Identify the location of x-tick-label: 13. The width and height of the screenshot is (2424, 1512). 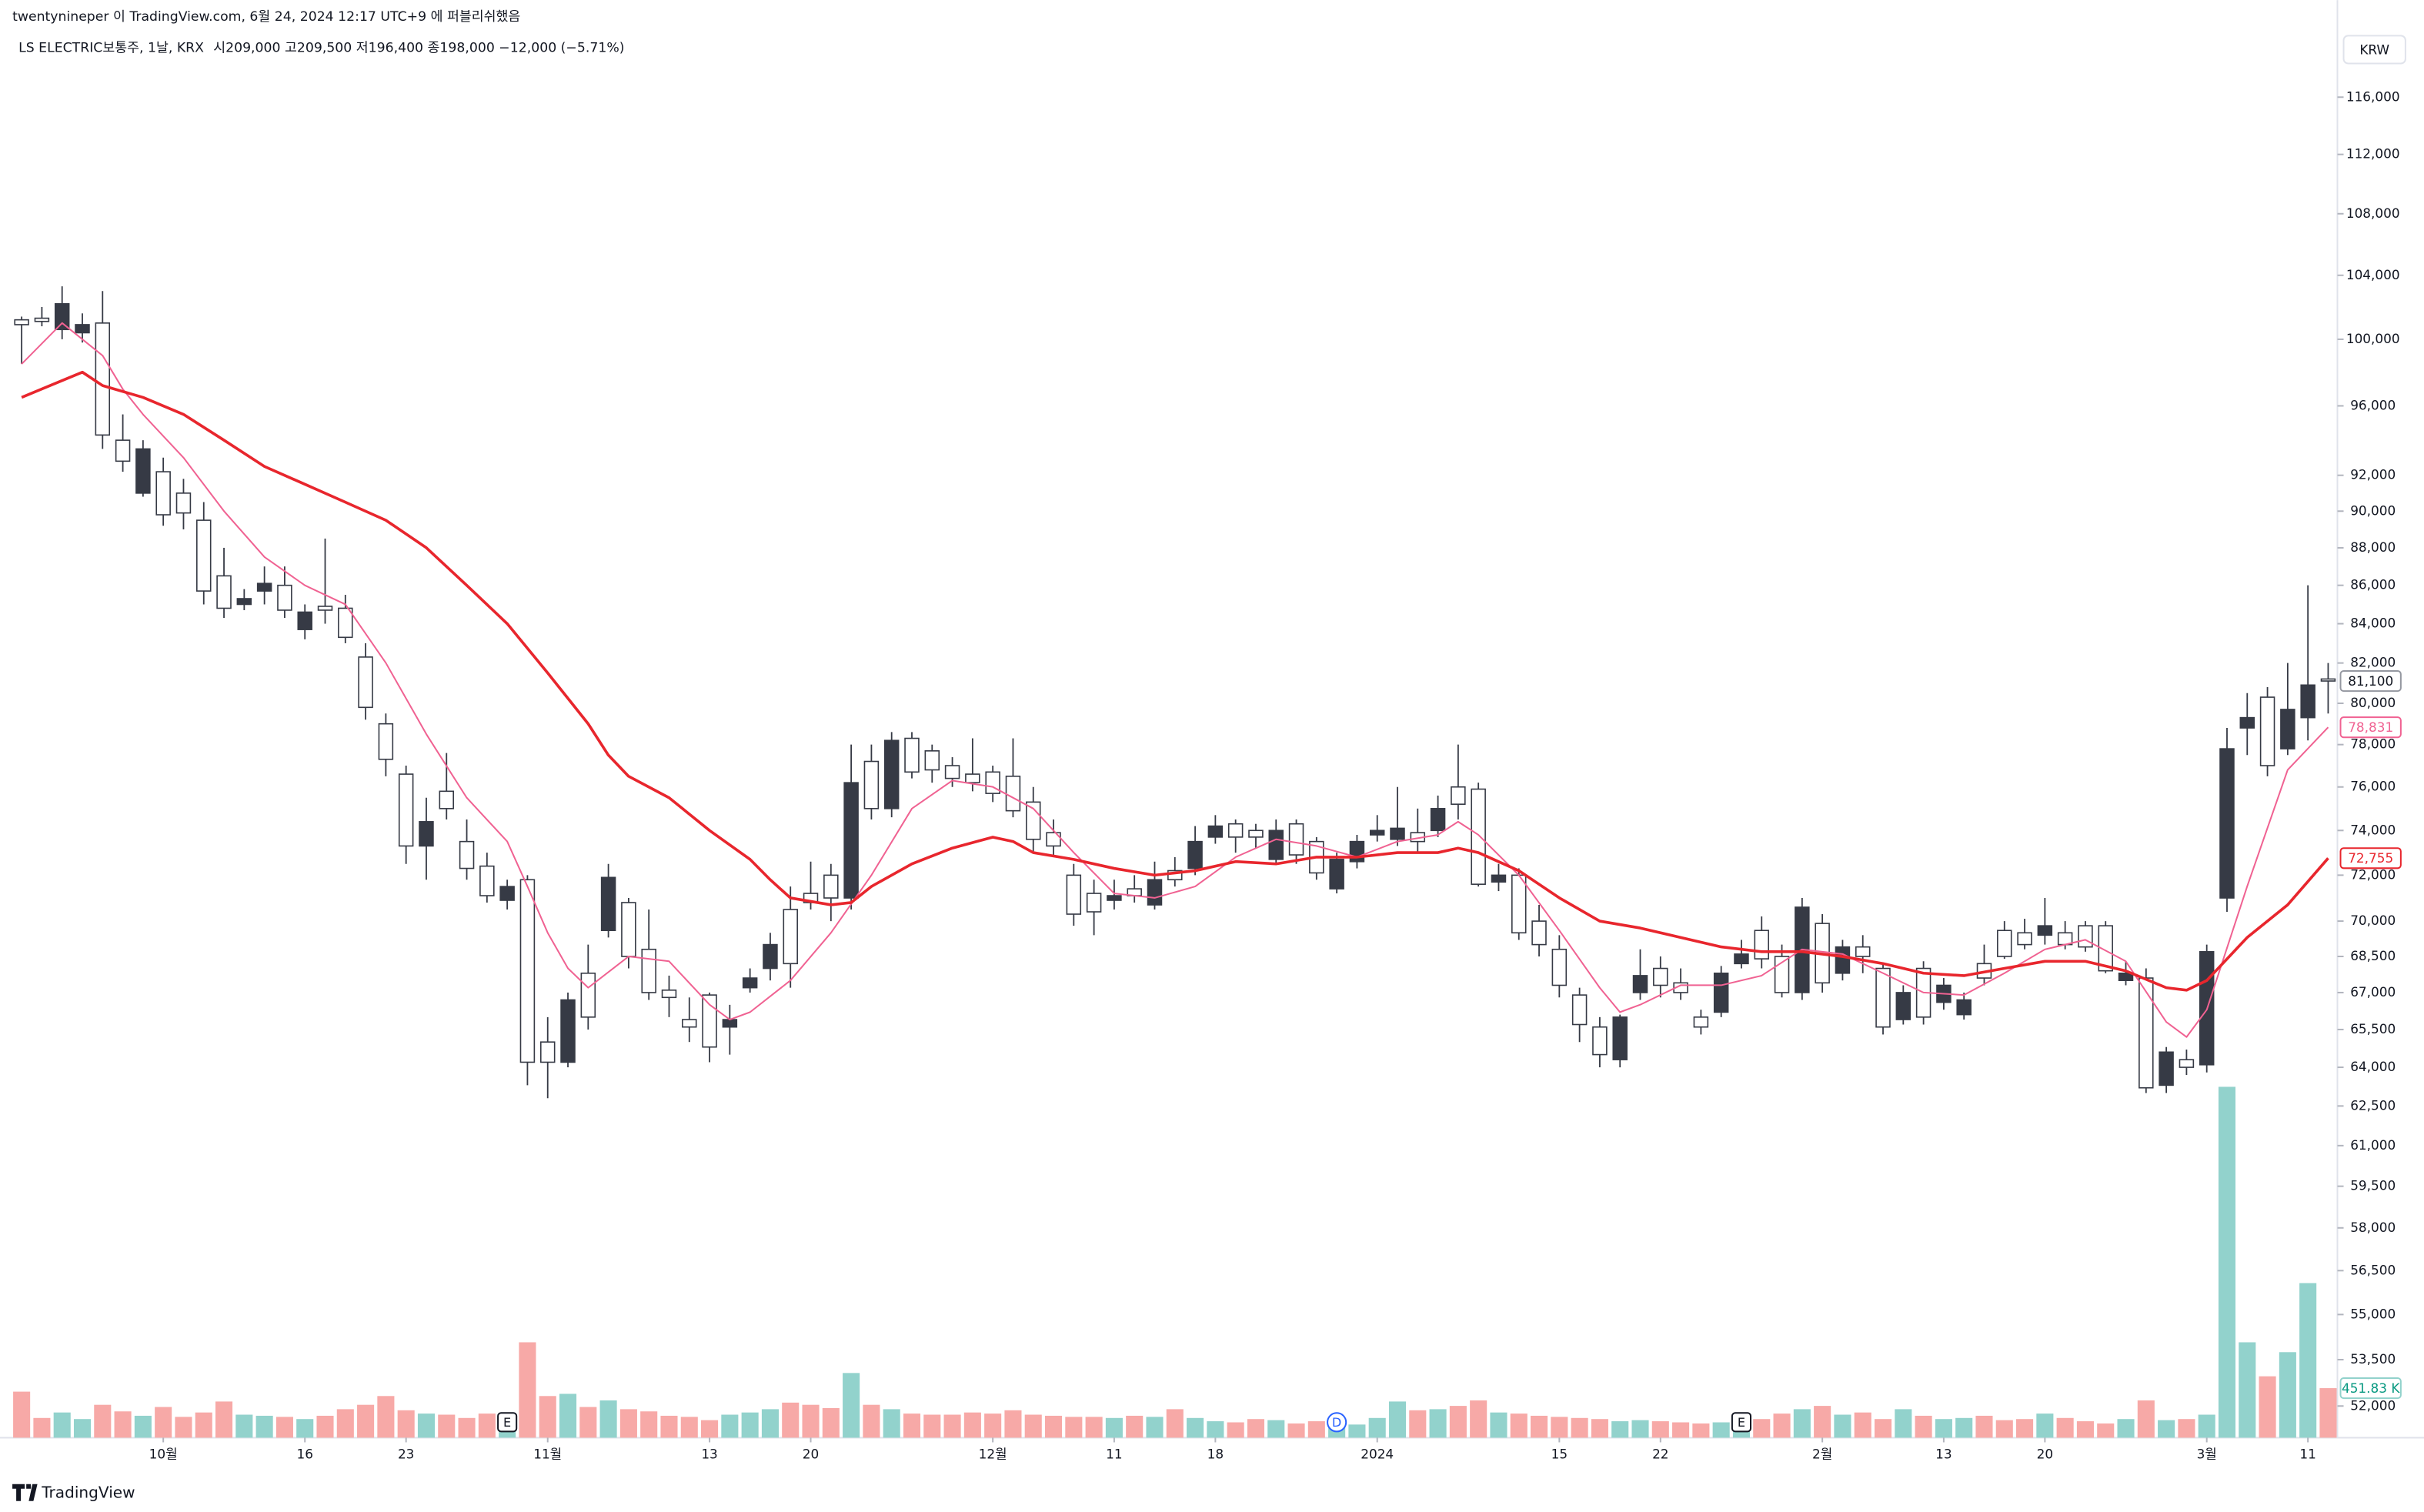
(1944, 1454).